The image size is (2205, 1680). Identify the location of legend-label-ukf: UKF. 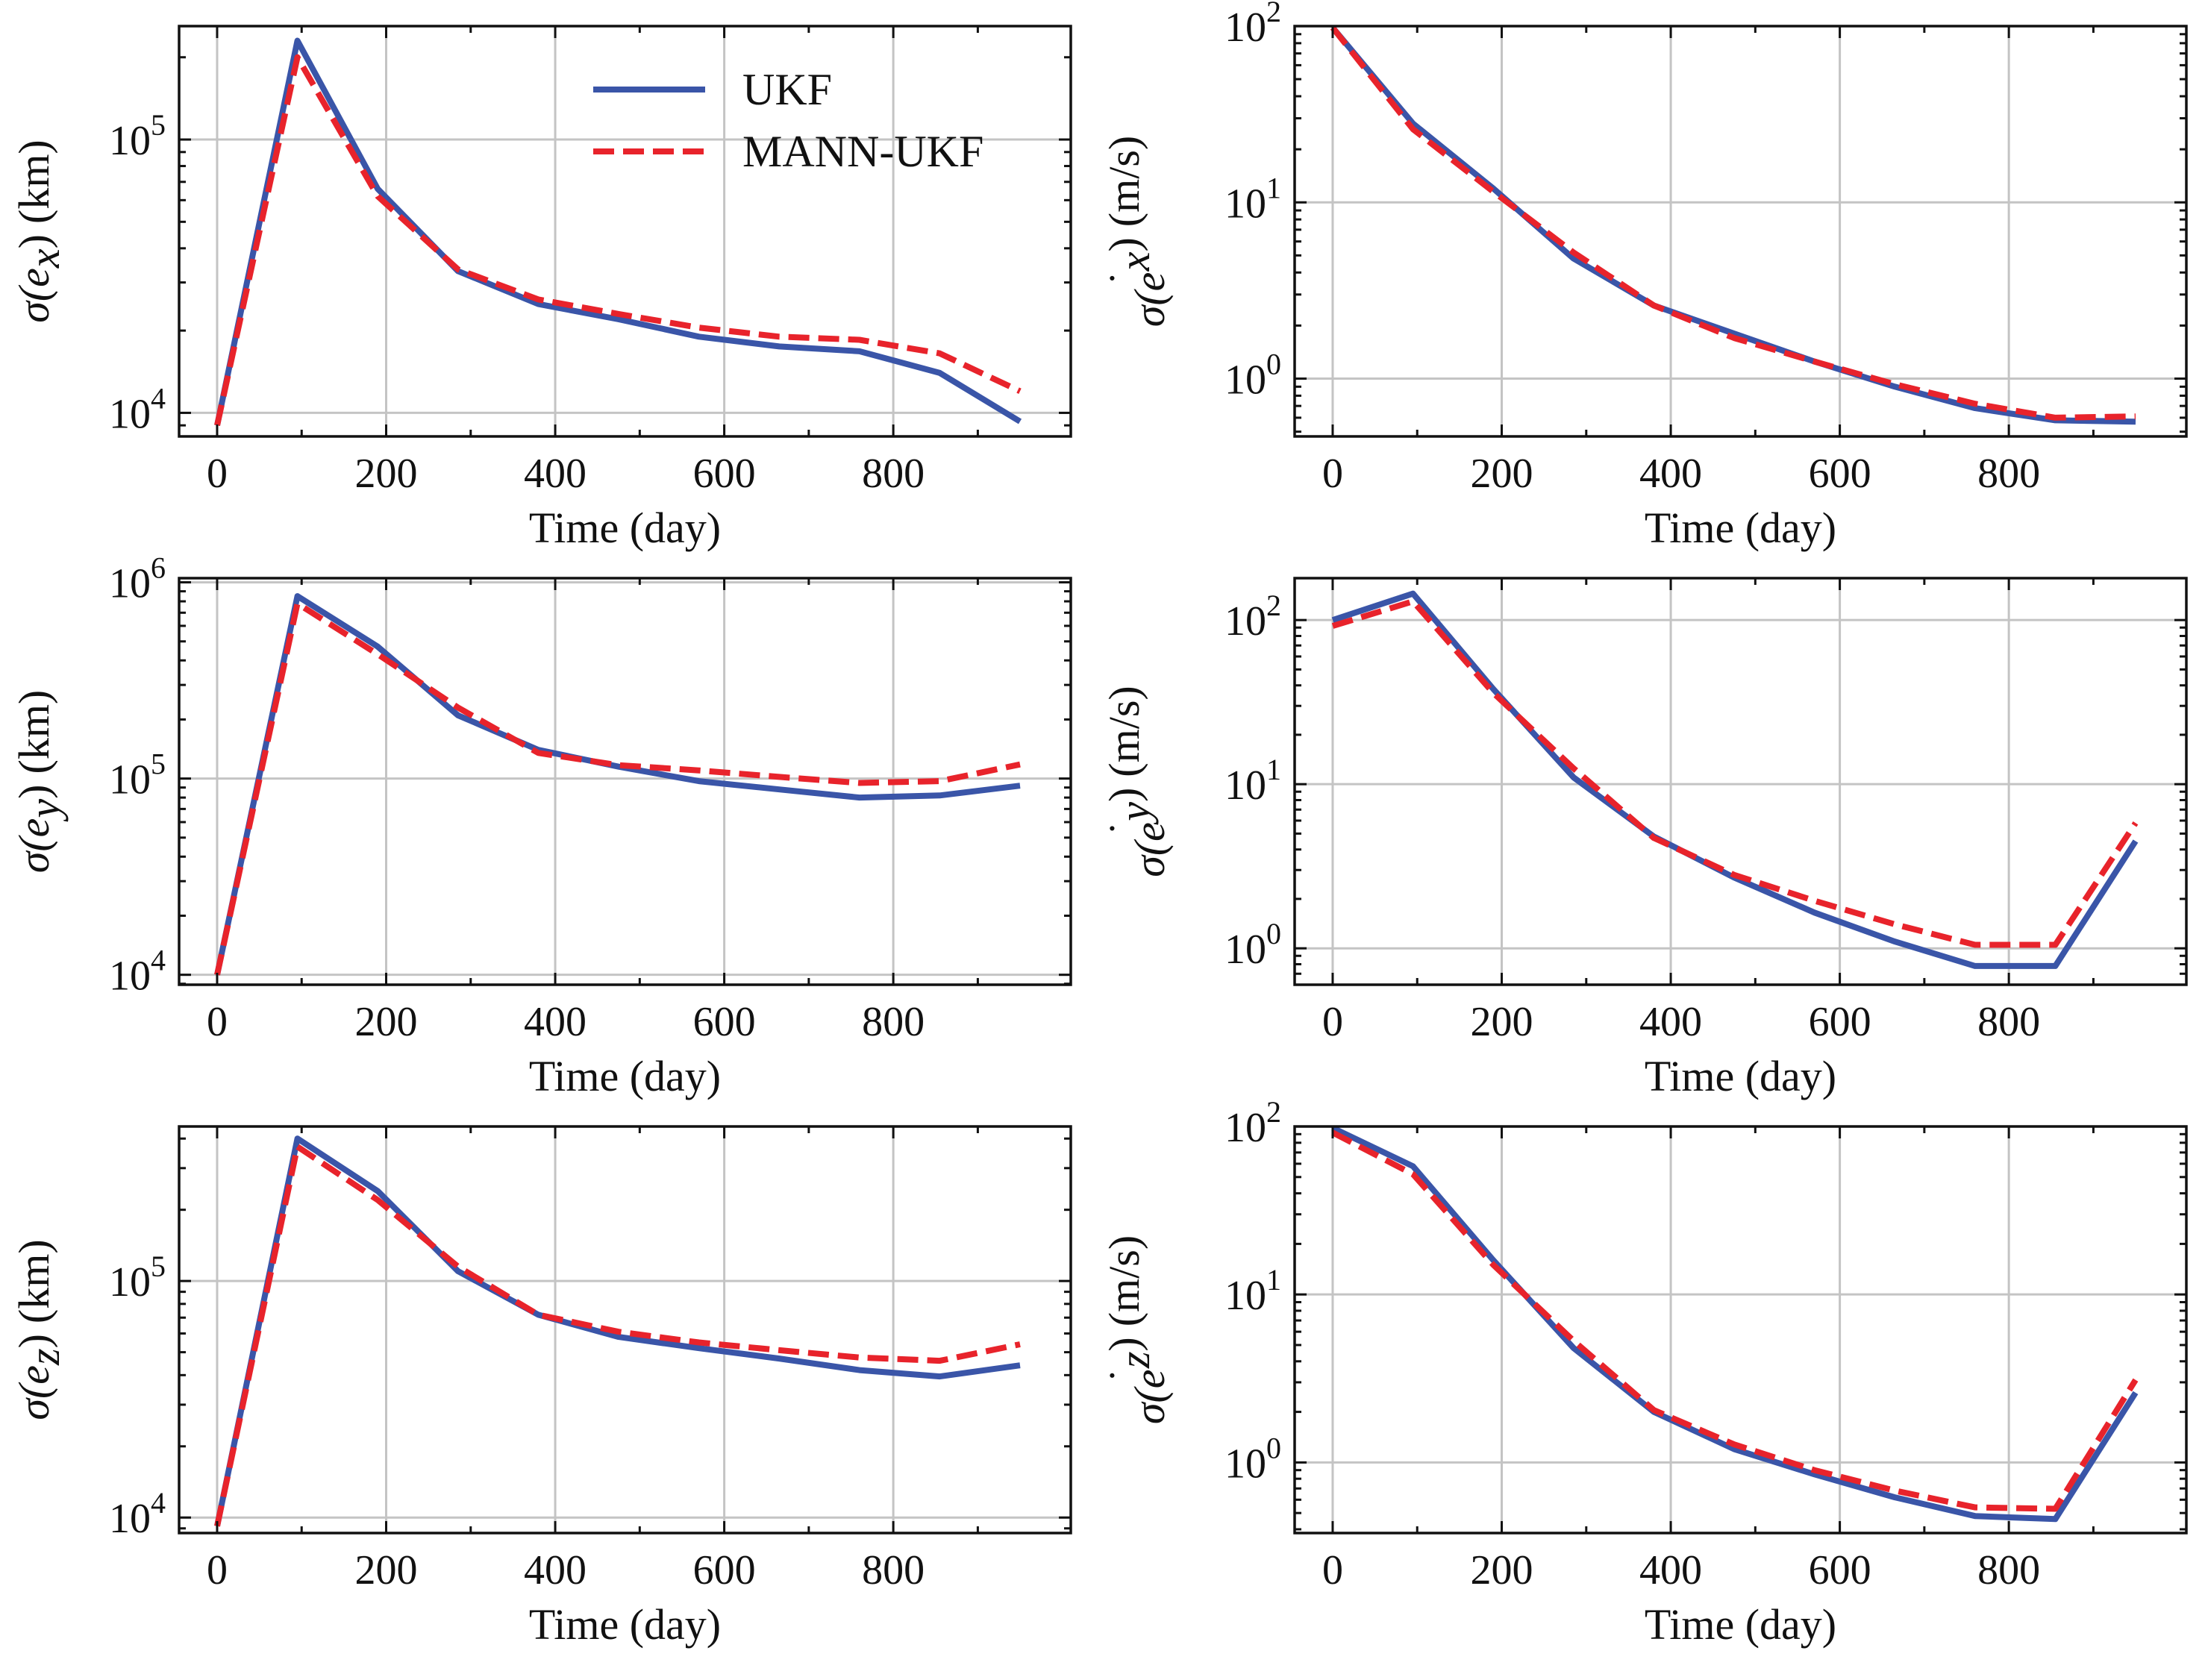
(787, 89).